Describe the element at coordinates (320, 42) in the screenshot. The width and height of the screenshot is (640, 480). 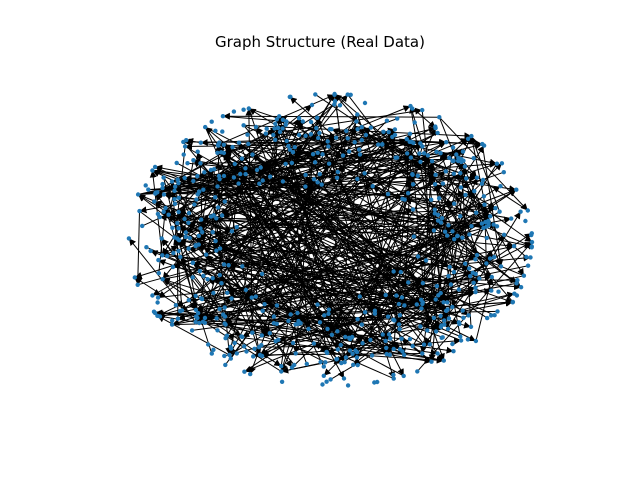
I see `figure-title: Graph Structure (Real Data)` at that location.